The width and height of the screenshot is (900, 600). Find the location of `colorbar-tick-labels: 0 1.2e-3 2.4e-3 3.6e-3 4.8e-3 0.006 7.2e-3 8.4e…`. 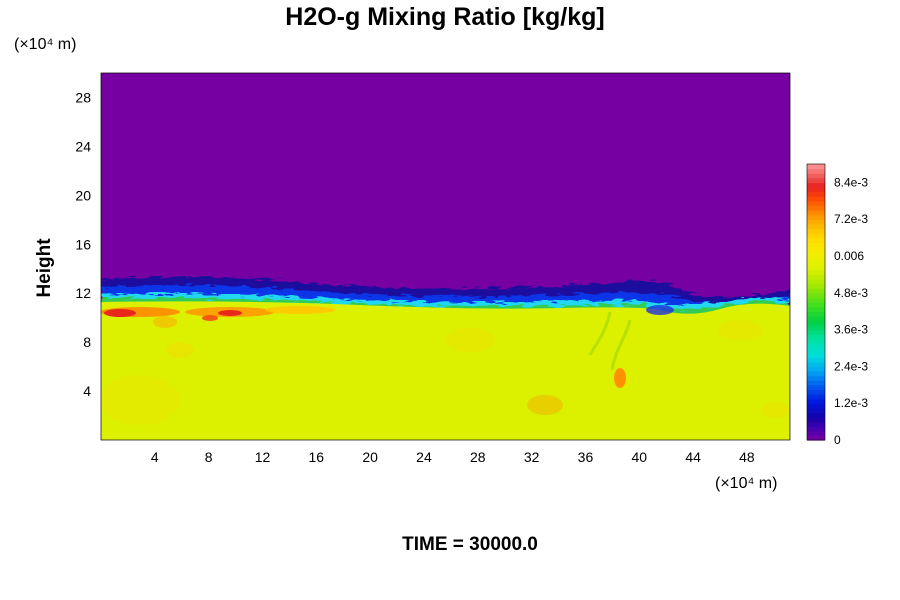

colorbar-tick-labels: 0 1.2e-3 2.4e-3 3.6e-3 4.8e-3 0.006 7.2e-3 8.4e… is located at coordinates (851, 311).